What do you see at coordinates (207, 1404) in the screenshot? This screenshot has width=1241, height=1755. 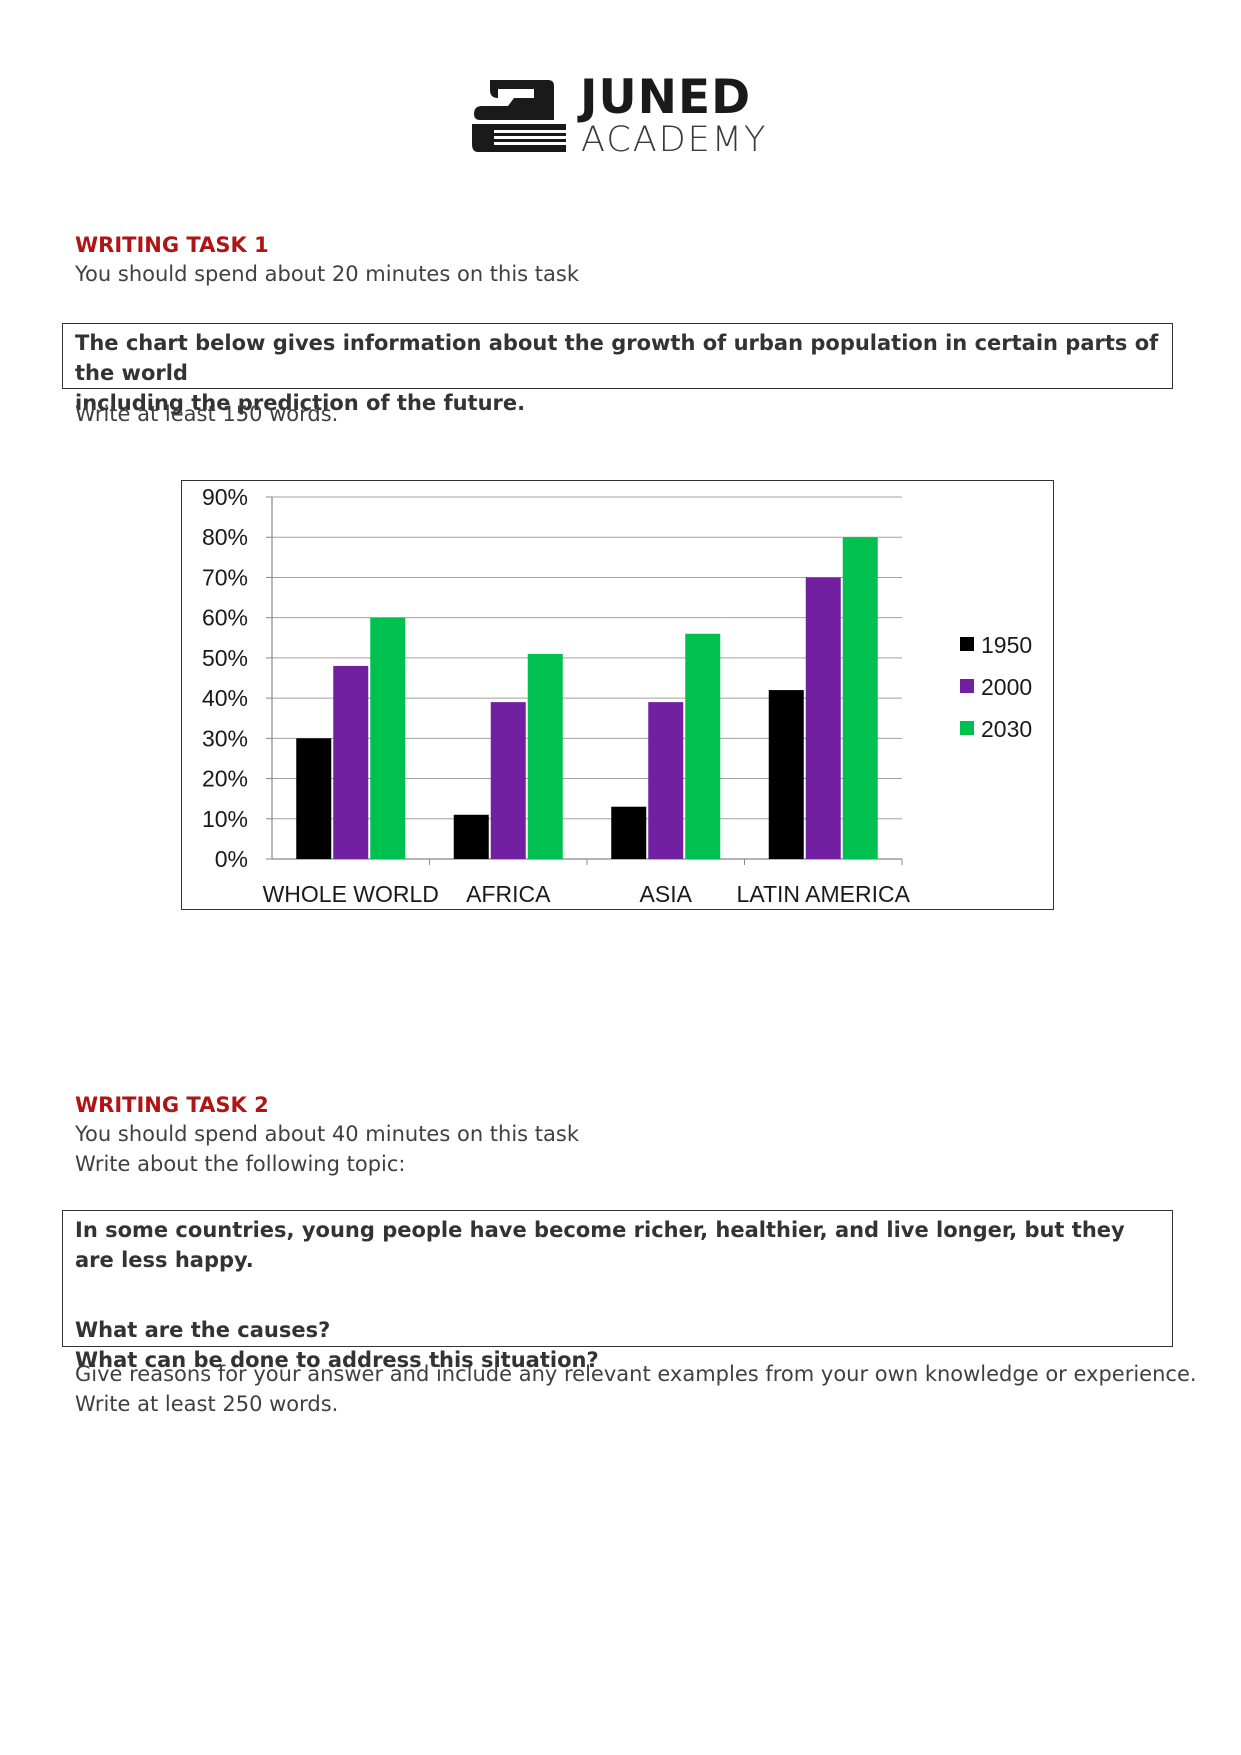 I see `task2-word-count: Write at least 250 words.` at bounding box center [207, 1404].